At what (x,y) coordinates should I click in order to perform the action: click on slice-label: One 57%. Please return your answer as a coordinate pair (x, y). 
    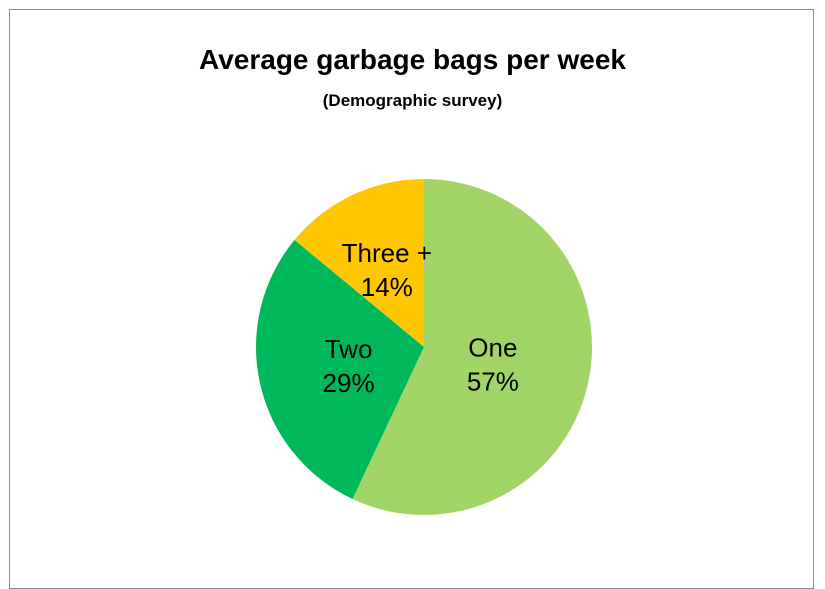
    Looking at the image, I should click on (493, 364).